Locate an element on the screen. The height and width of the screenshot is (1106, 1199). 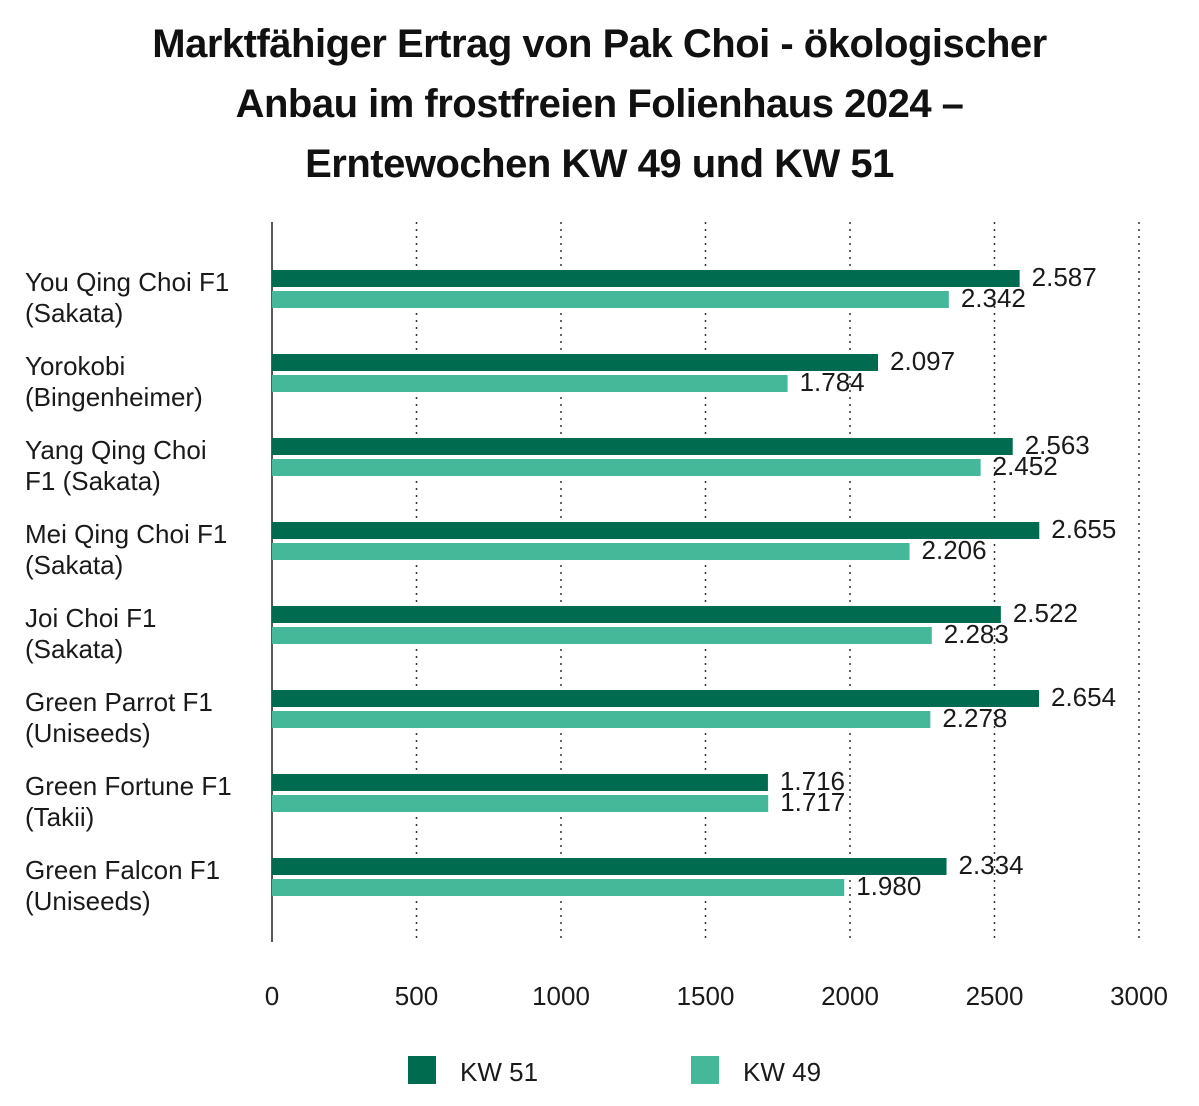
data-label: 1.784 is located at coordinates (832, 382).